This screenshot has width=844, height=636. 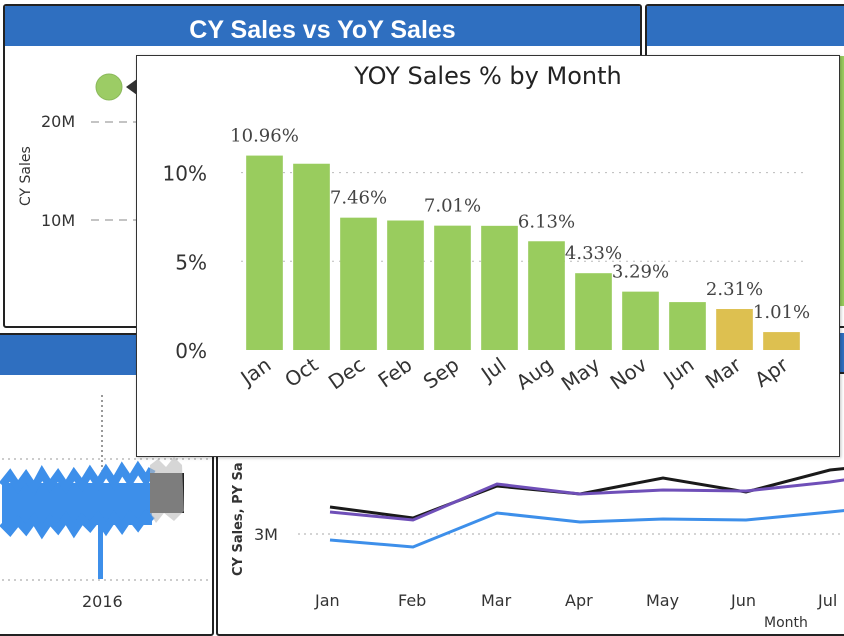 I want to click on data-label: 1.01%, so click(x=781, y=312).